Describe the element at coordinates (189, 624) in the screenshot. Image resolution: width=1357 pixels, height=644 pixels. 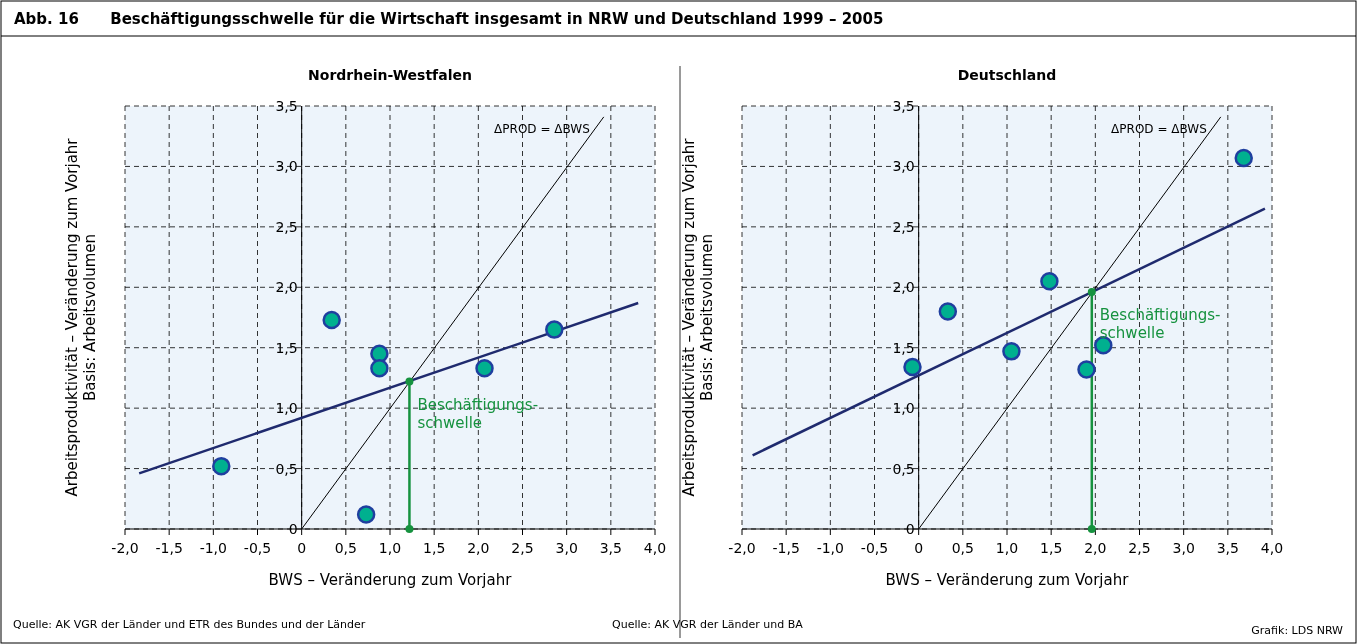
I see `source-note: Quelle: AK VGR der Länder und ETR des Bundes und der Länder` at that location.